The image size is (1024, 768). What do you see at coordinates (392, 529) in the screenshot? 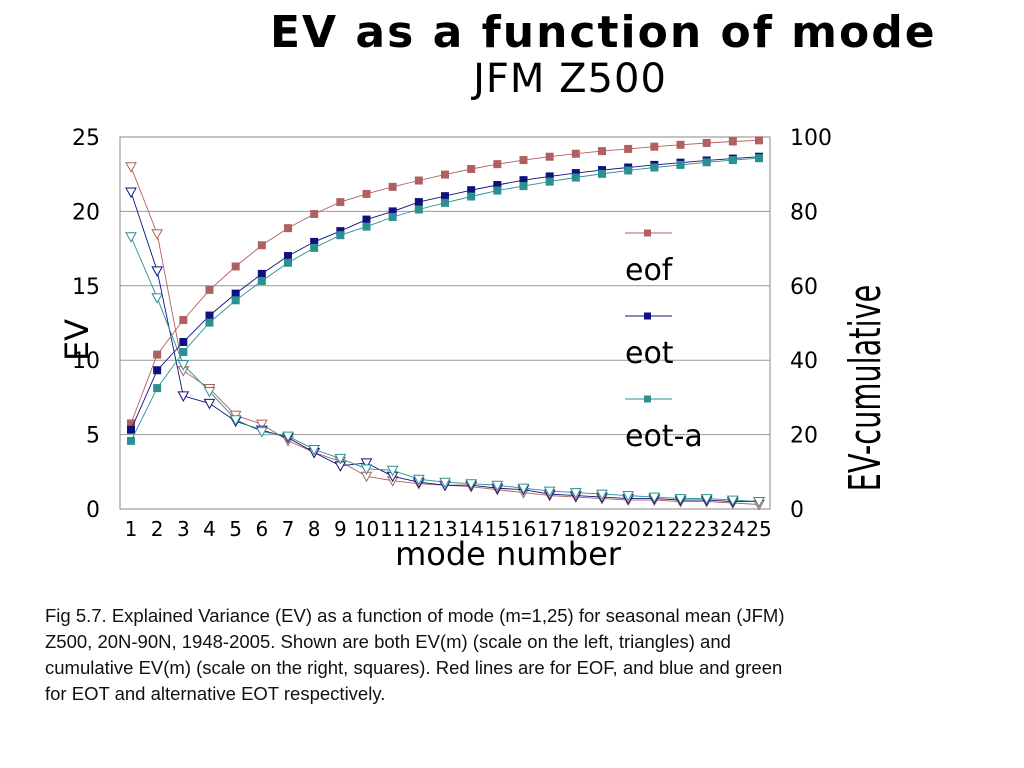
I see `x-tick-label: 11` at bounding box center [392, 529].